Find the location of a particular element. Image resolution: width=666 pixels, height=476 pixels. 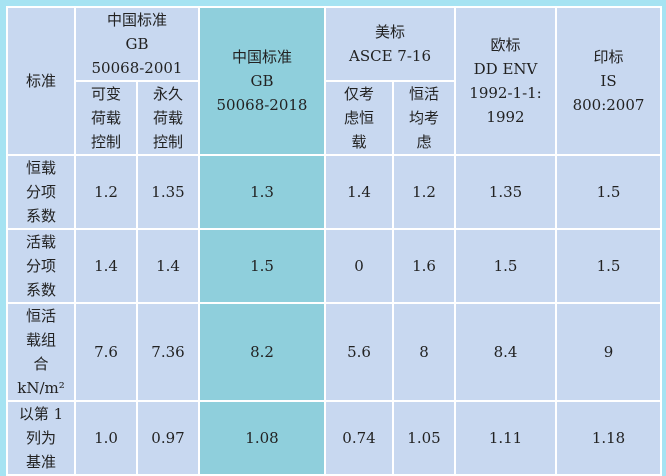

header-line: 1992-1-1: is located at coordinates (505, 93).